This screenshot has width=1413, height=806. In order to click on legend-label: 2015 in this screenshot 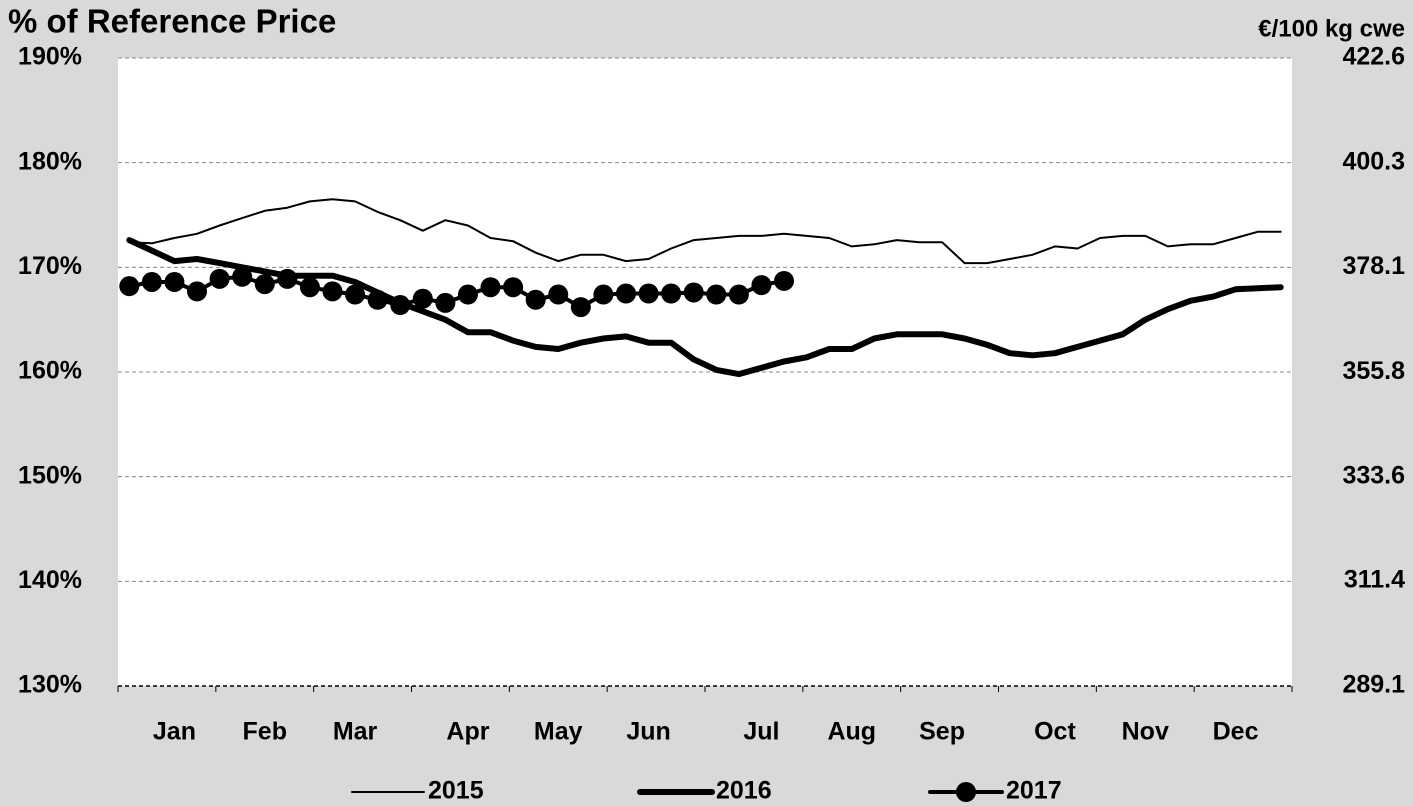, I will do `click(456, 791)`.